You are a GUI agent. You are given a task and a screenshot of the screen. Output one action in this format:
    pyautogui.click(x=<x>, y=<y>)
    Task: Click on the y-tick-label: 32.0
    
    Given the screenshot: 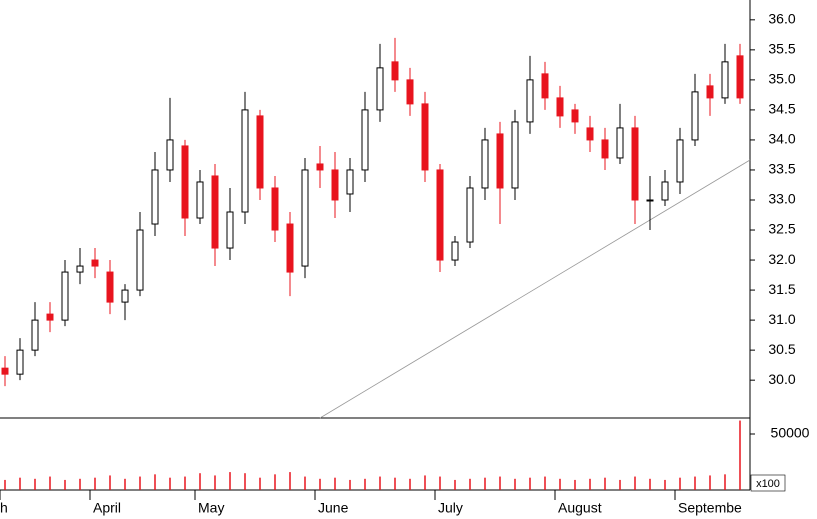 What is the action you would take?
    pyautogui.click(x=781, y=259)
    